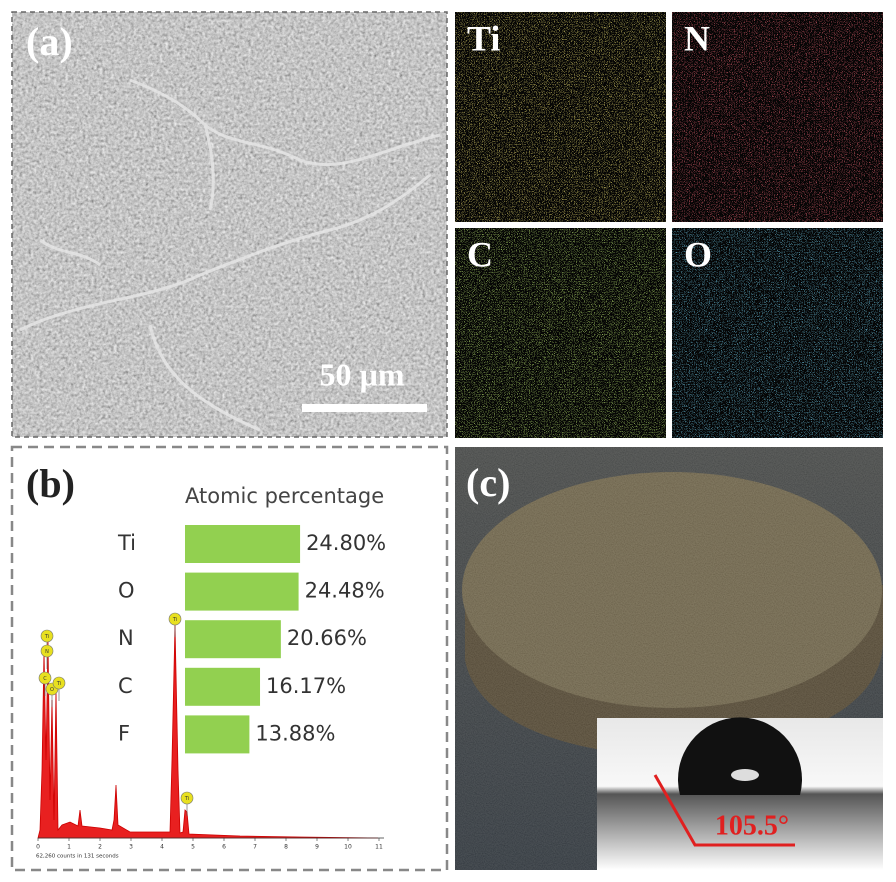  I want to click on peak-label: N, so click(47, 652).